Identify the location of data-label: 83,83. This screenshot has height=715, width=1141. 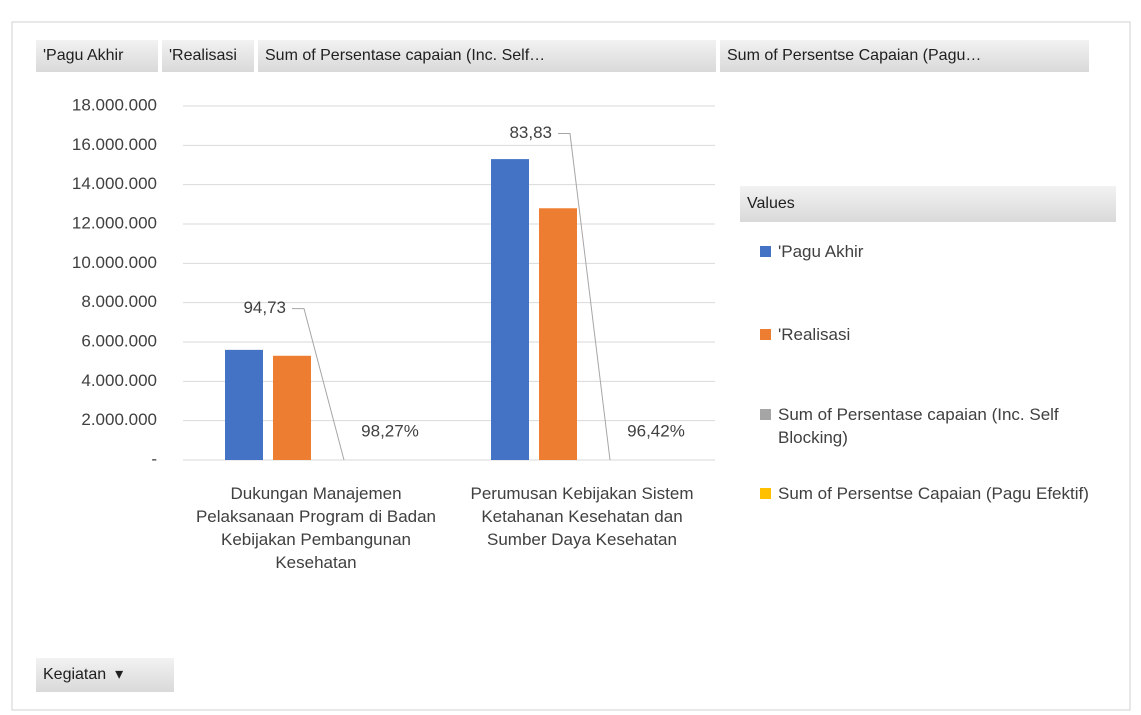
(530, 132).